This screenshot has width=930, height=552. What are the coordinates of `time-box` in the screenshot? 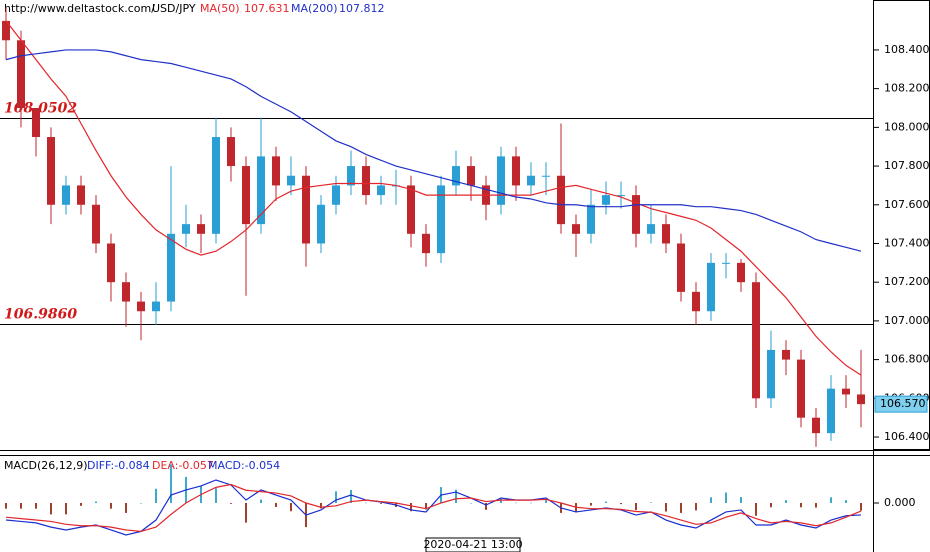 It's located at (473, 544).